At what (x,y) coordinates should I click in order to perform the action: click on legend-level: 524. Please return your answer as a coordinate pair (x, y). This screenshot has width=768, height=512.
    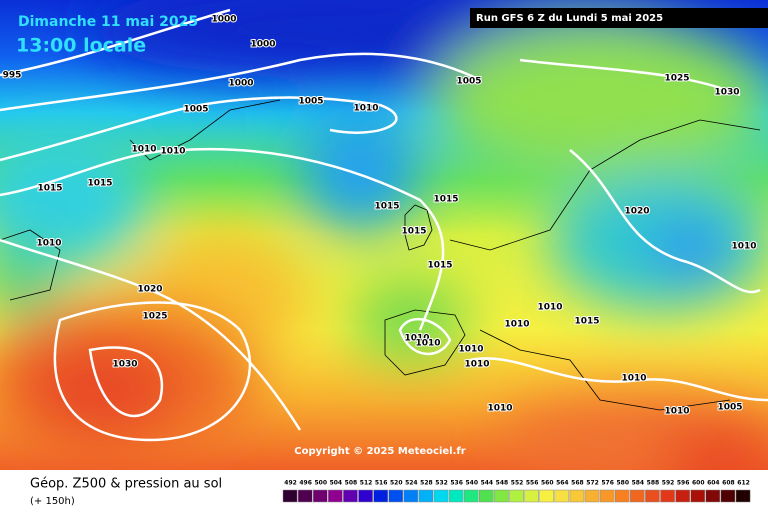
    Looking at the image, I should click on (411, 483).